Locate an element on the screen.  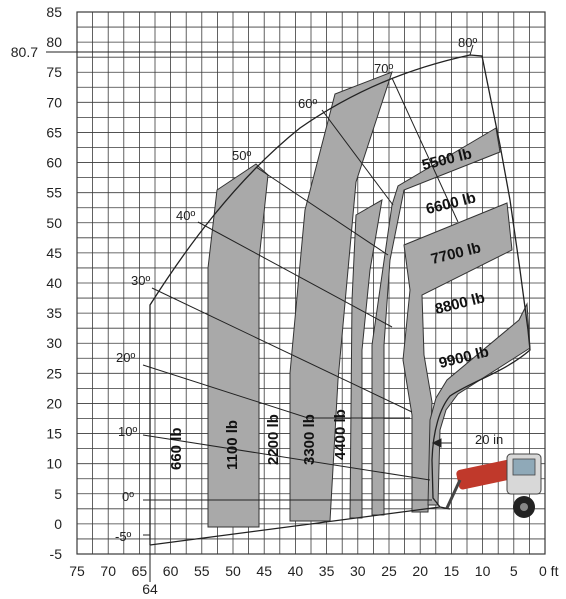
y-tick-label: 75 is located at coordinates (54, 72).